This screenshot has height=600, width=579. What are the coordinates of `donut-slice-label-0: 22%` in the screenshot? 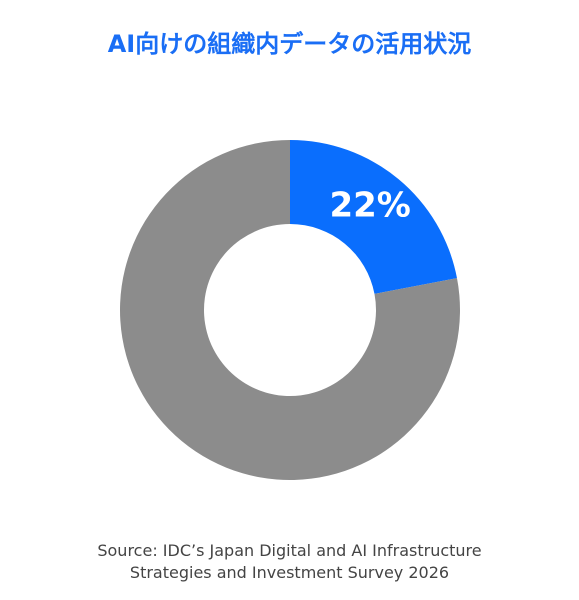 It's located at (369, 205).